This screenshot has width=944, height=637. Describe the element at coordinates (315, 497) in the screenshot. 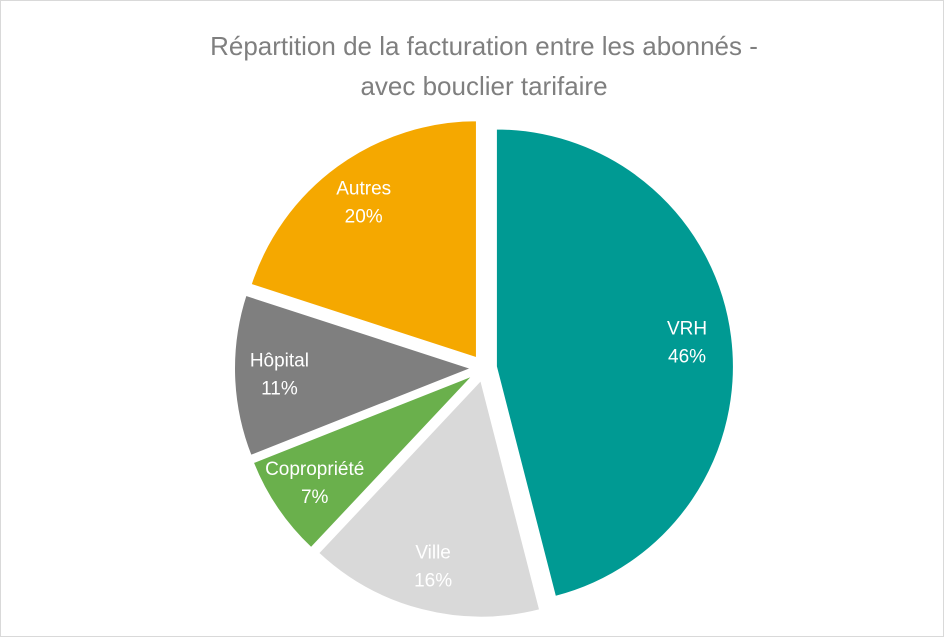

I see `slice-value-label: 7%` at that location.